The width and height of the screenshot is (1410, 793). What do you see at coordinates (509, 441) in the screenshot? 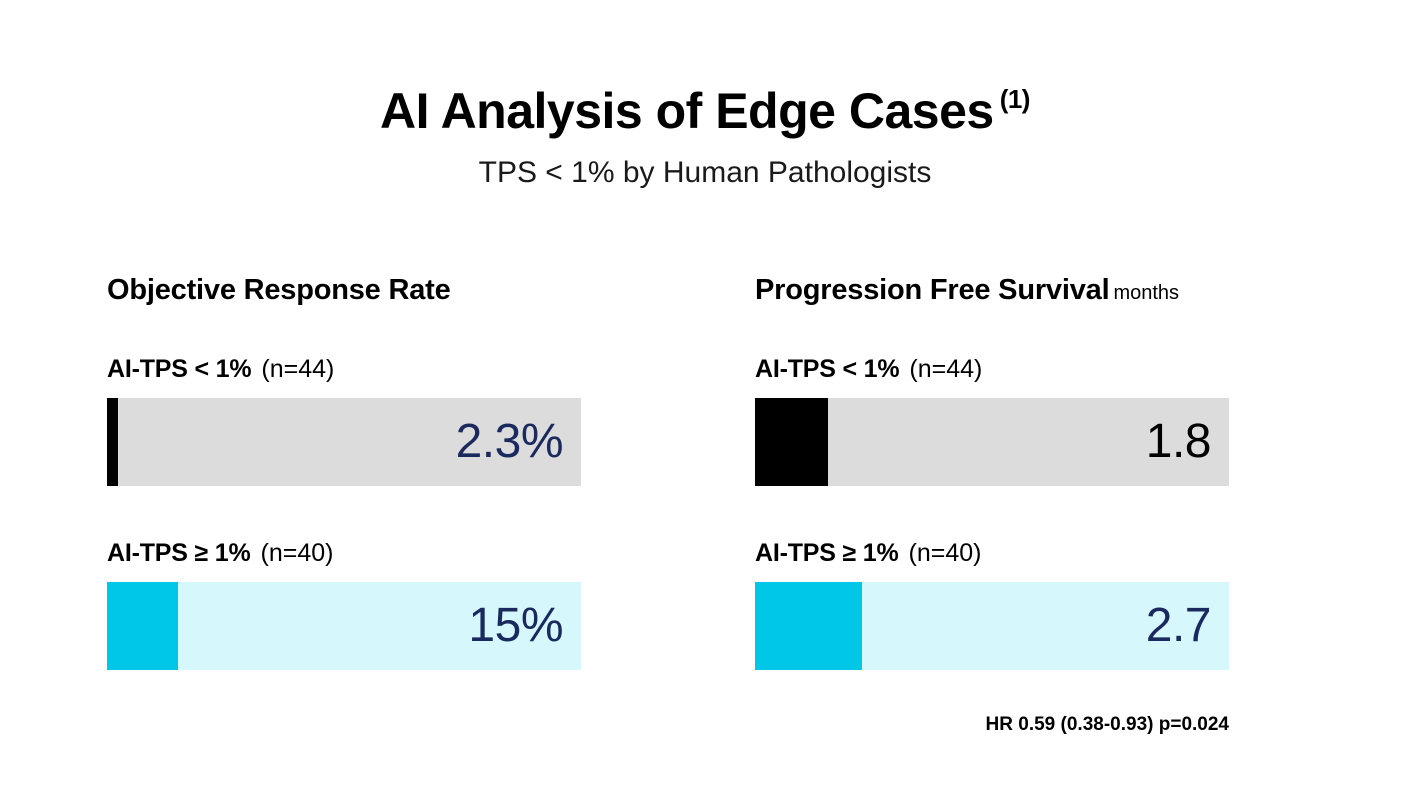
I see `bar-value: 2.3%` at bounding box center [509, 441].